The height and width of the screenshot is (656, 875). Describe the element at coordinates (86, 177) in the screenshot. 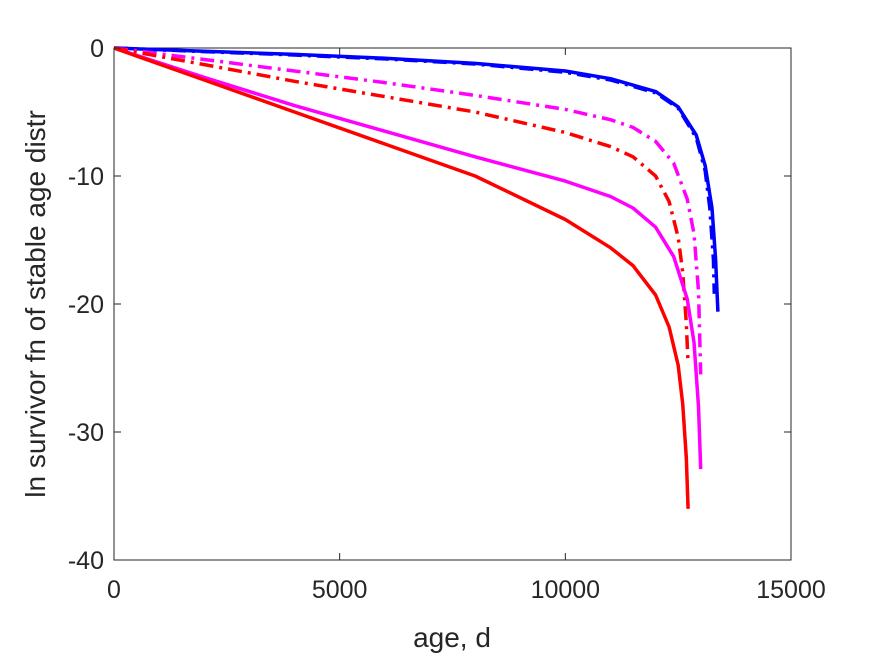

I see `y-tick-label: -10` at that location.